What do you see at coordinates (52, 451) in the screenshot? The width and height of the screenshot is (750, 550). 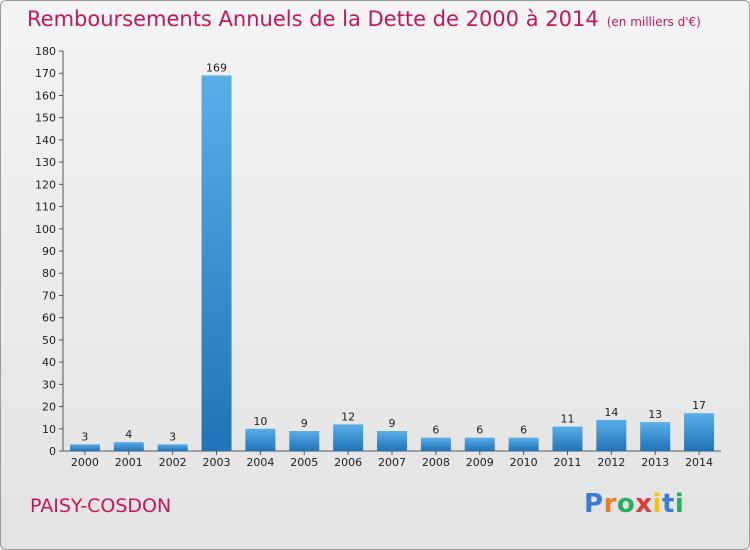 I see `y-tick-label: 0` at bounding box center [52, 451].